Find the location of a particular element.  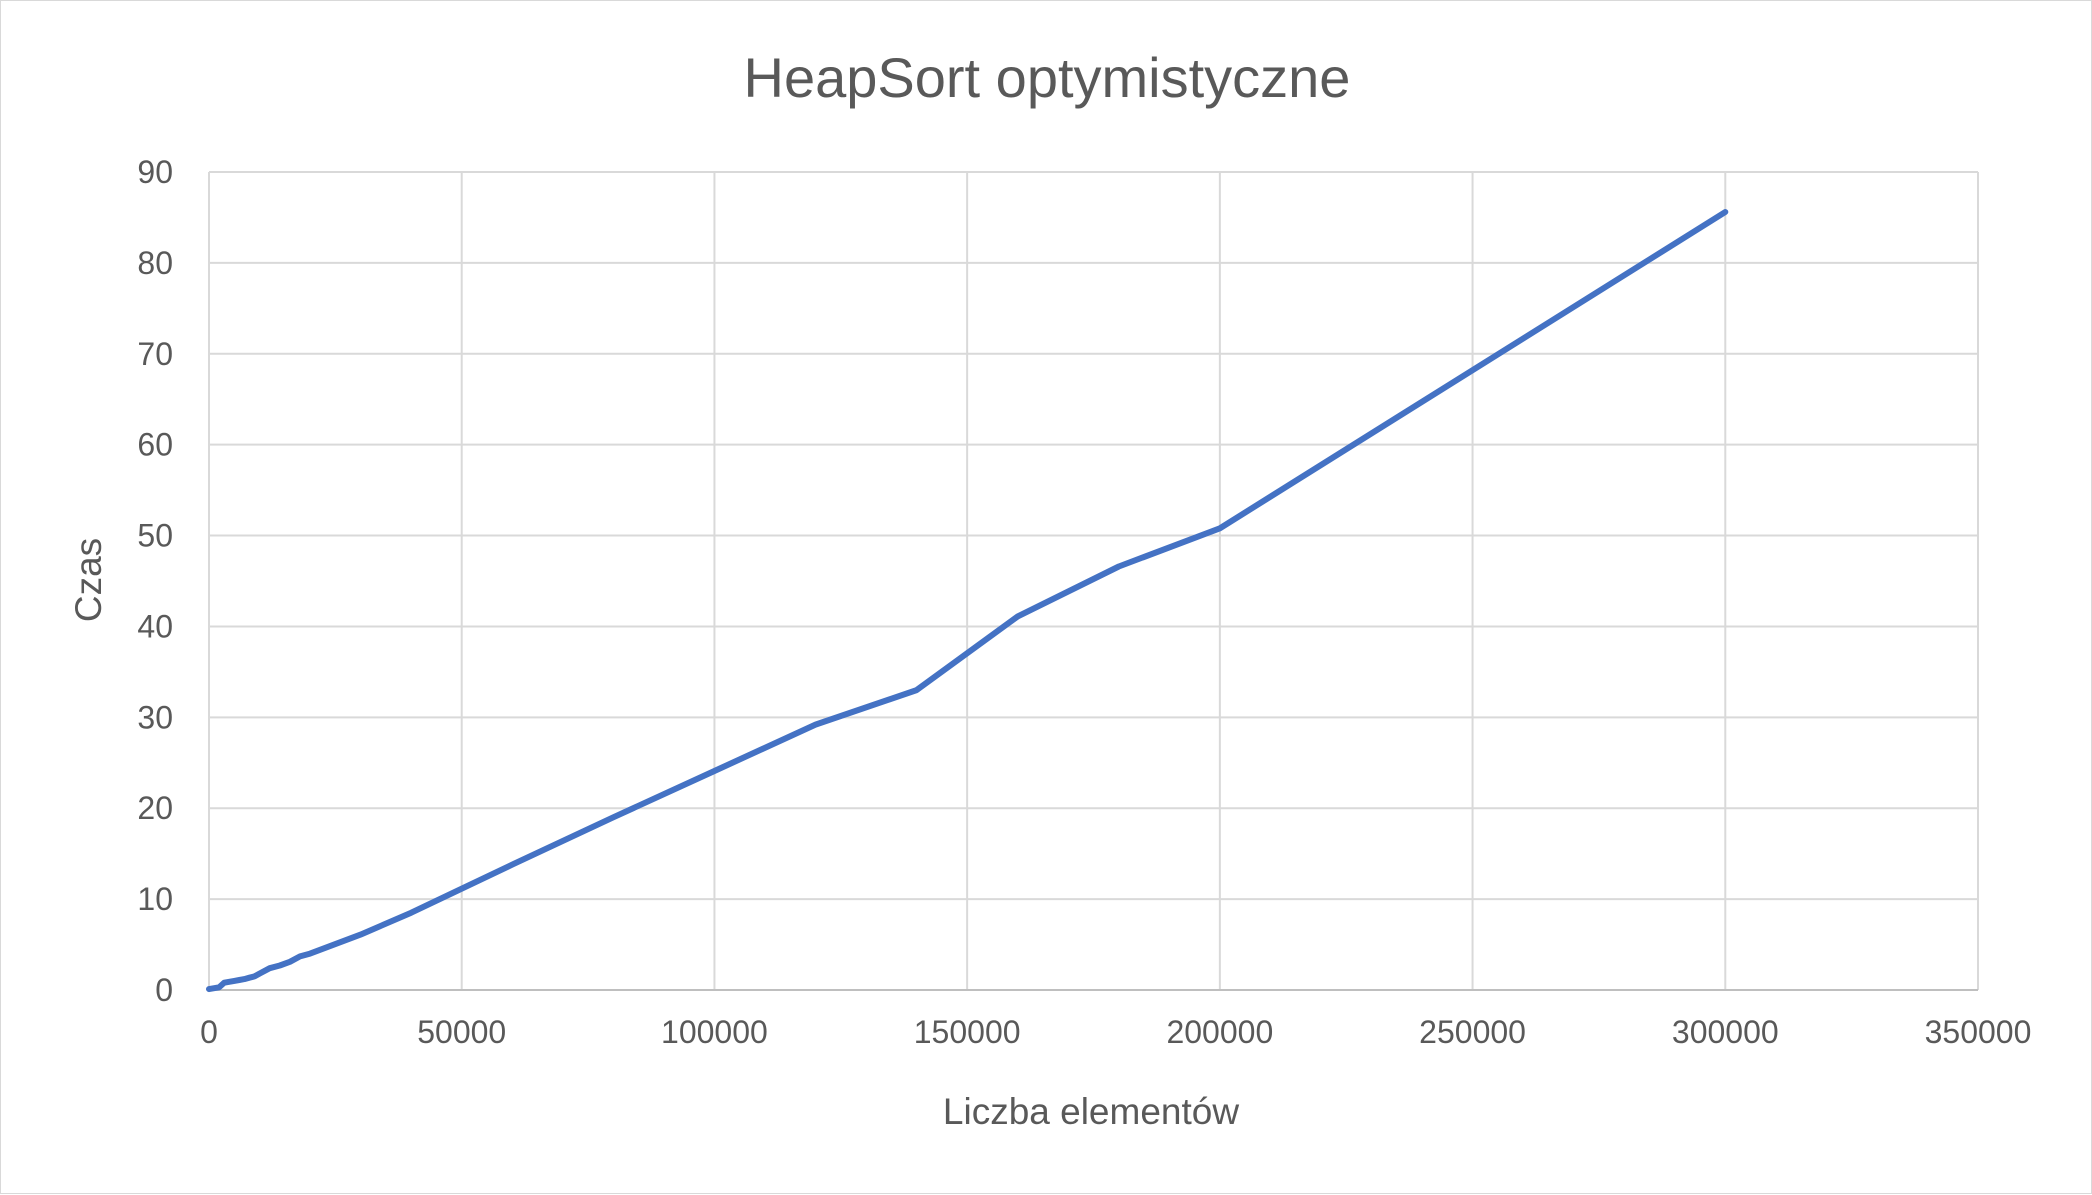

y-axis-ticks: 0 10 20 30 40 50 60 70 80 90 is located at coordinates (155, 581).